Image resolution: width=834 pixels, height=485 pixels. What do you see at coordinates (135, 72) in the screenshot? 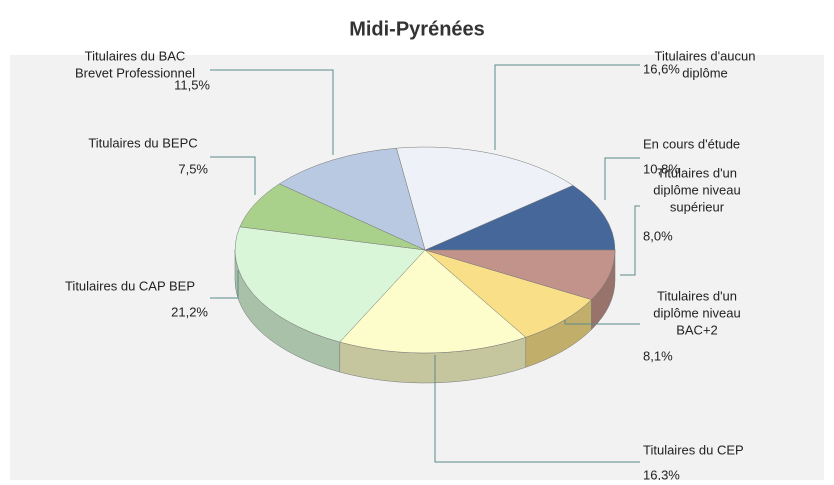
I see `slice-label: Brevet Professionnel` at bounding box center [135, 72].